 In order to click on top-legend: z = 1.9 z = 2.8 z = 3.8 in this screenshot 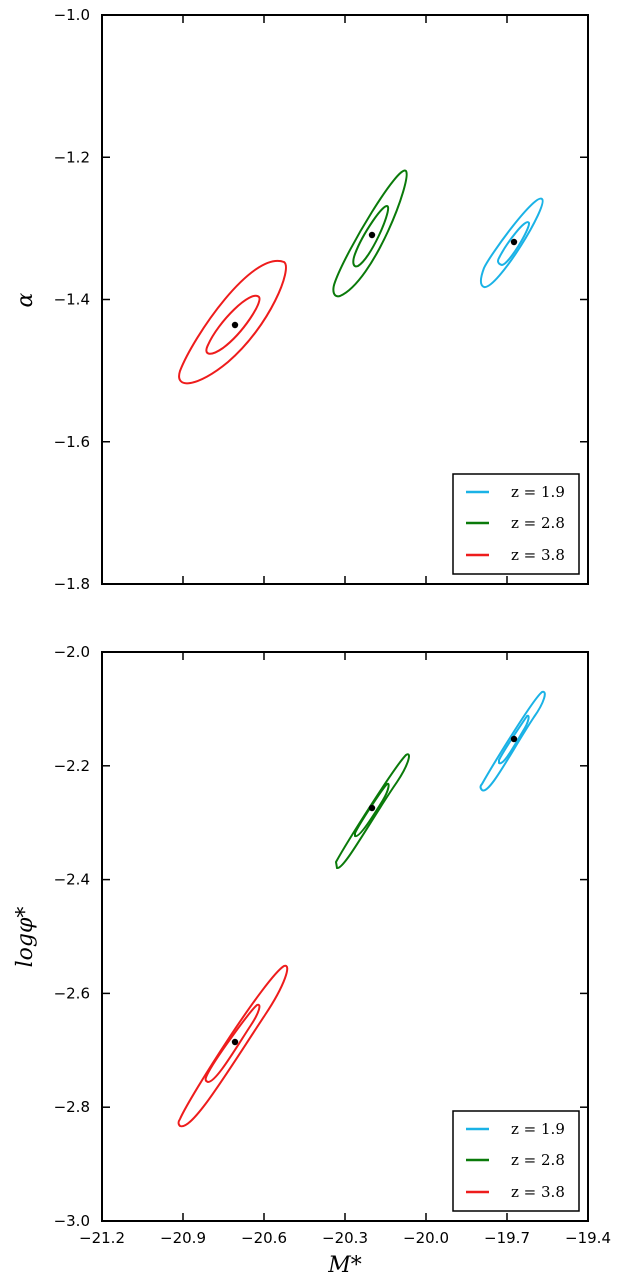, I will do `click(516, 524)`.